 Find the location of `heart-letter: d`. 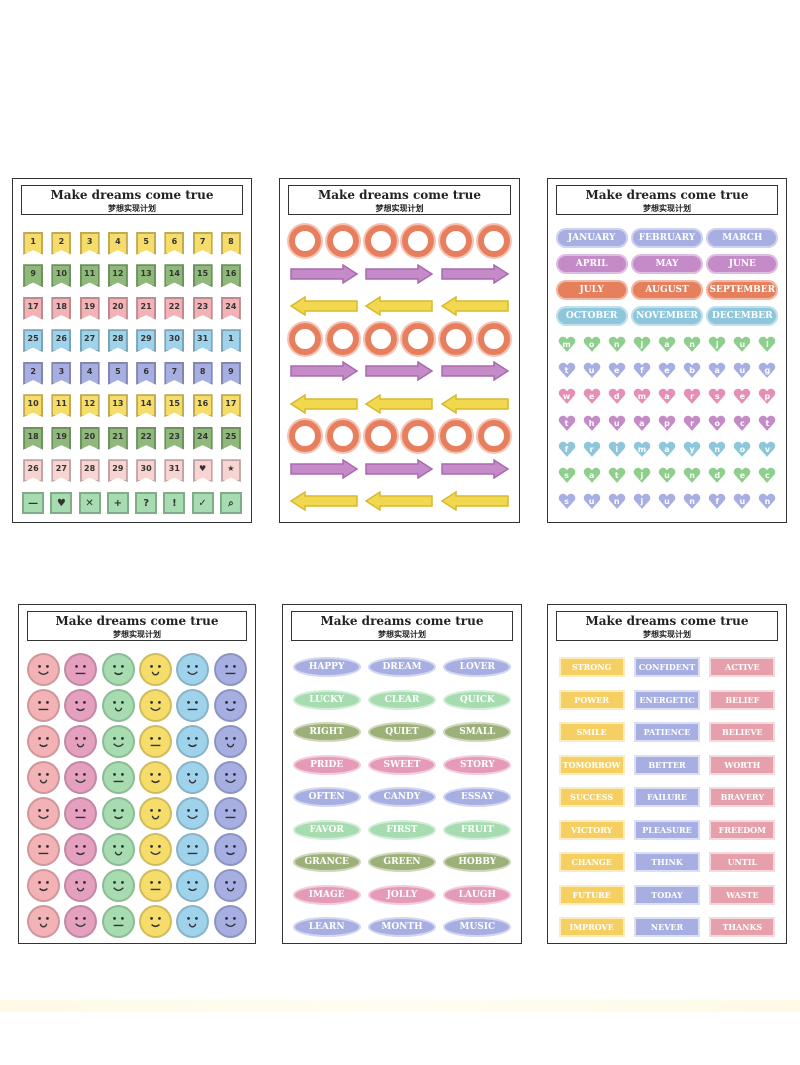

heart-letter: d is located at coordinates (717, 476).